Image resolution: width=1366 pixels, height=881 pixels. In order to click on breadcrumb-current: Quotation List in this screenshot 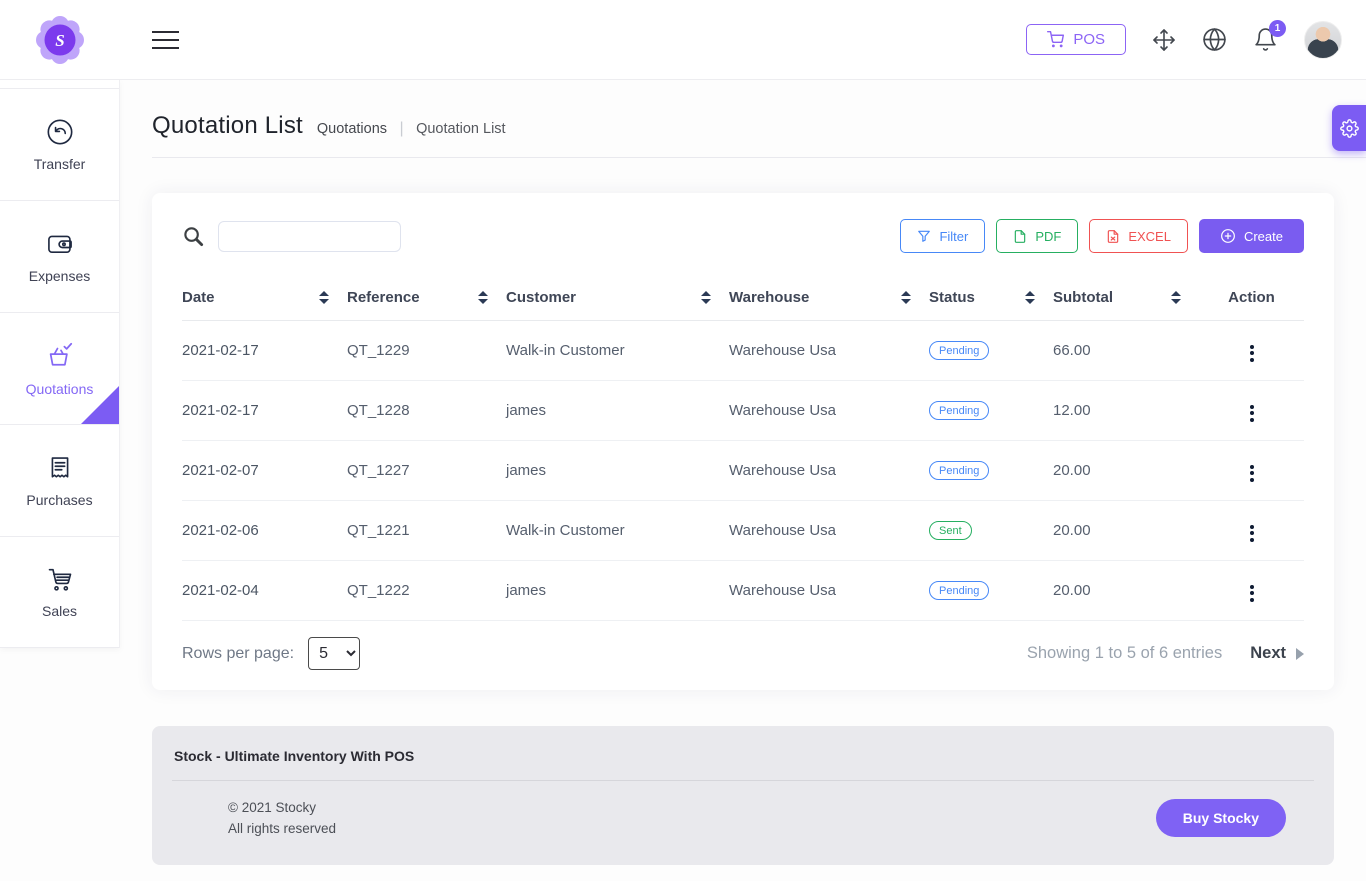, I will do `click(461, 129)`.